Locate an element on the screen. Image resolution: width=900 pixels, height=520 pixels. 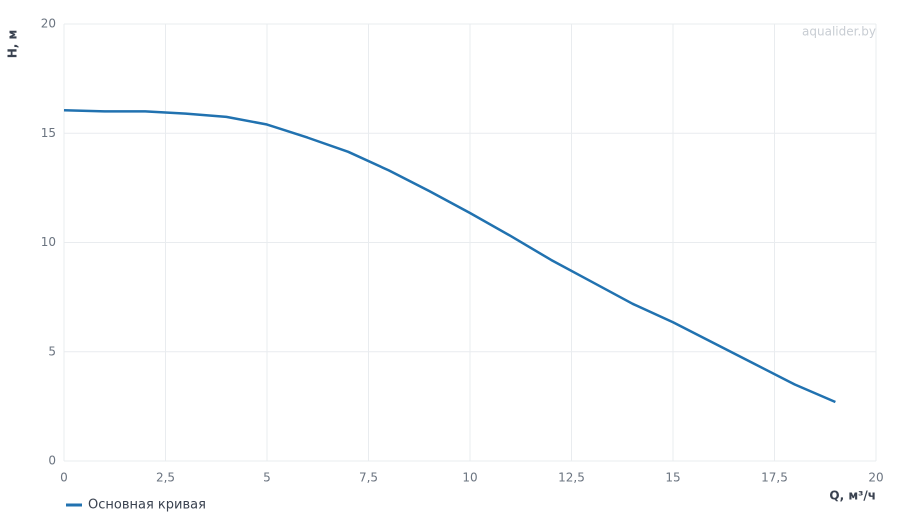
x-tick-label: 15 is located at coordinates (672, 478).